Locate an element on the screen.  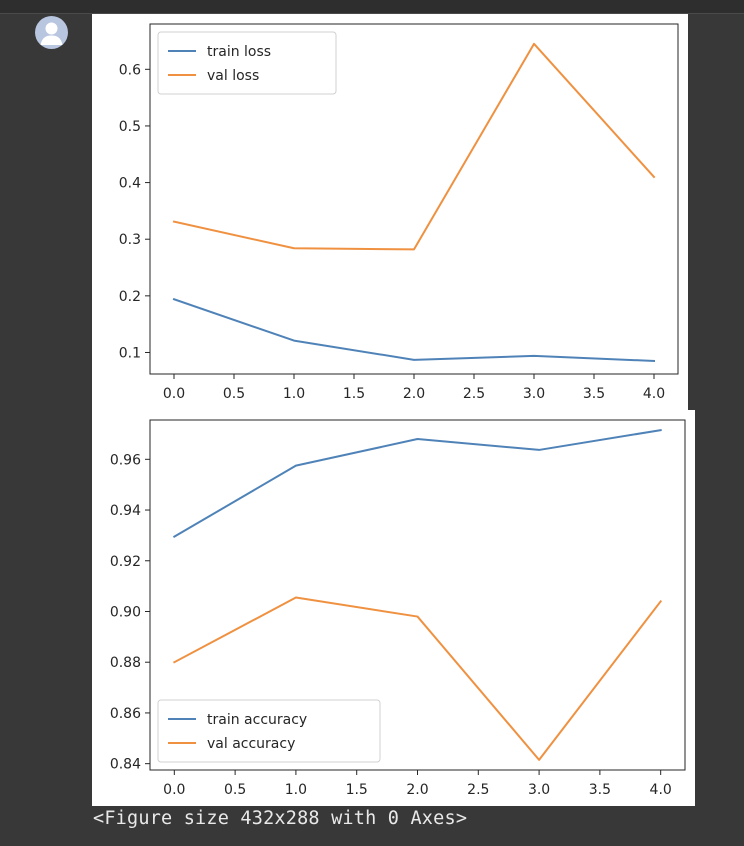
acc-legend: train accuracy val accuracy is located at coordinates (269, 731).